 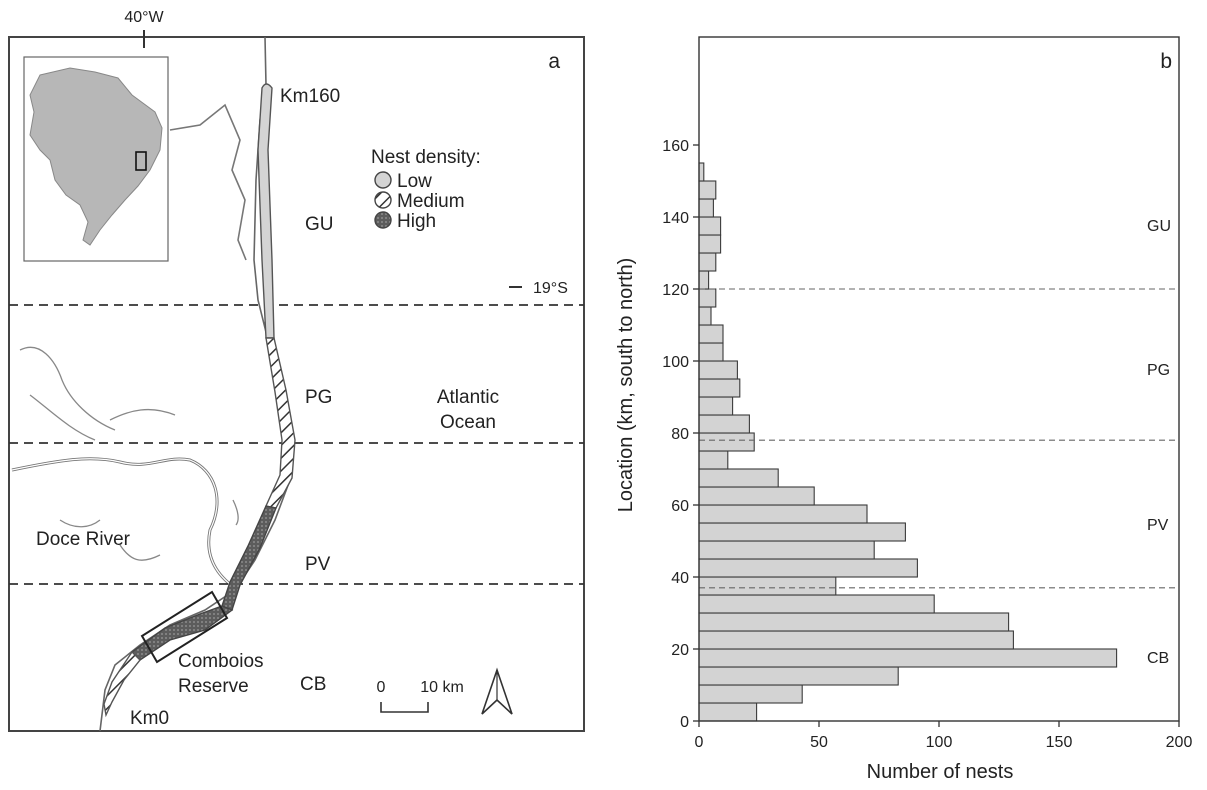 I want to click on y-tick-label-120: 120, so click(x=675, y=290).